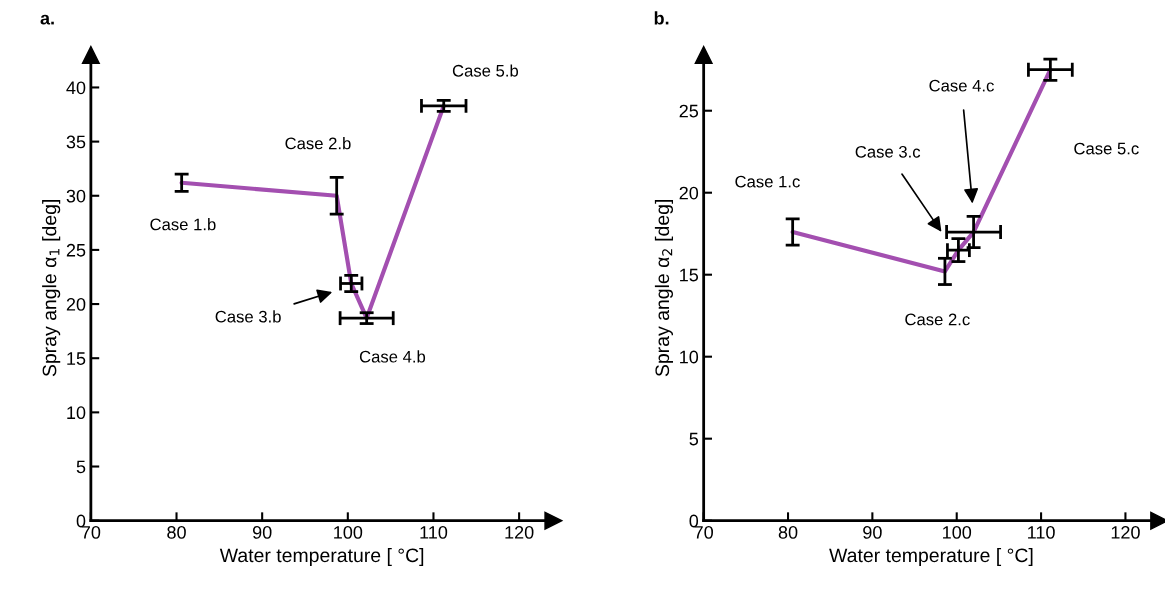  What do you see at coordinates (76, 196) in the screenshot?
I see `y-tick-label: 30` at bounding box center [76, 196].